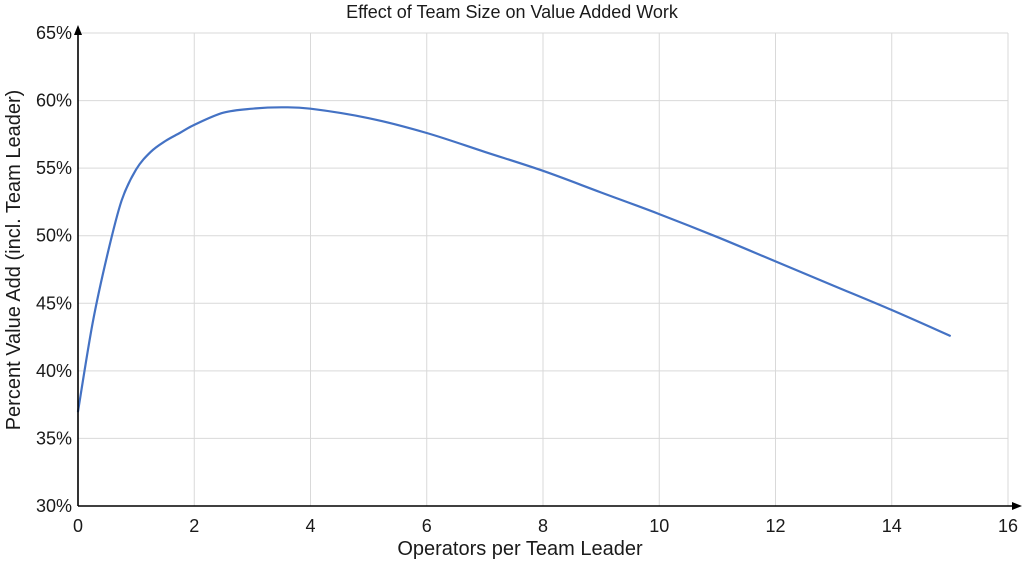  I want to click on y-tick-label: 30%, so click(54, 506).